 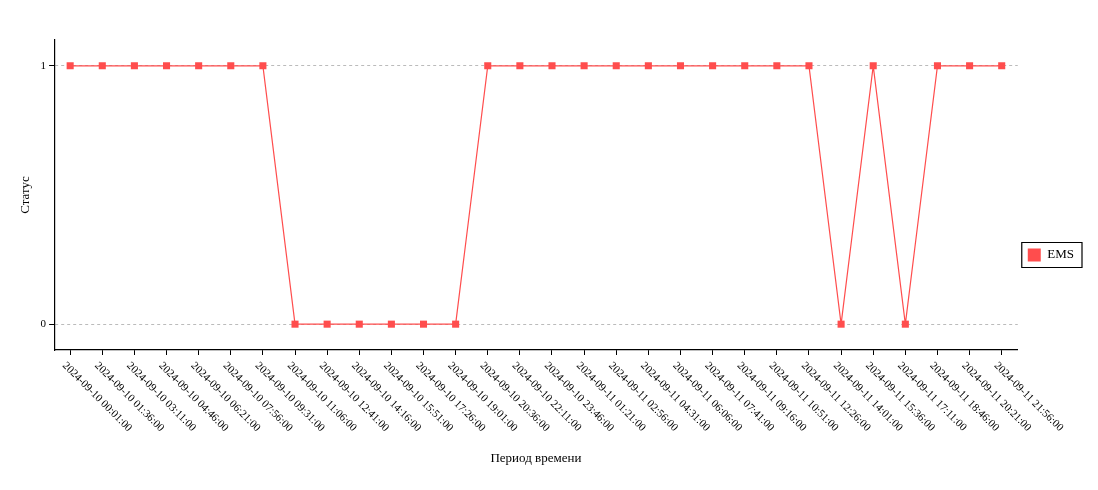 What do you see at coordinates (1060, 254) in the screenshot?
I see `legend-label: EMS` at bounding box center [1060, 254].